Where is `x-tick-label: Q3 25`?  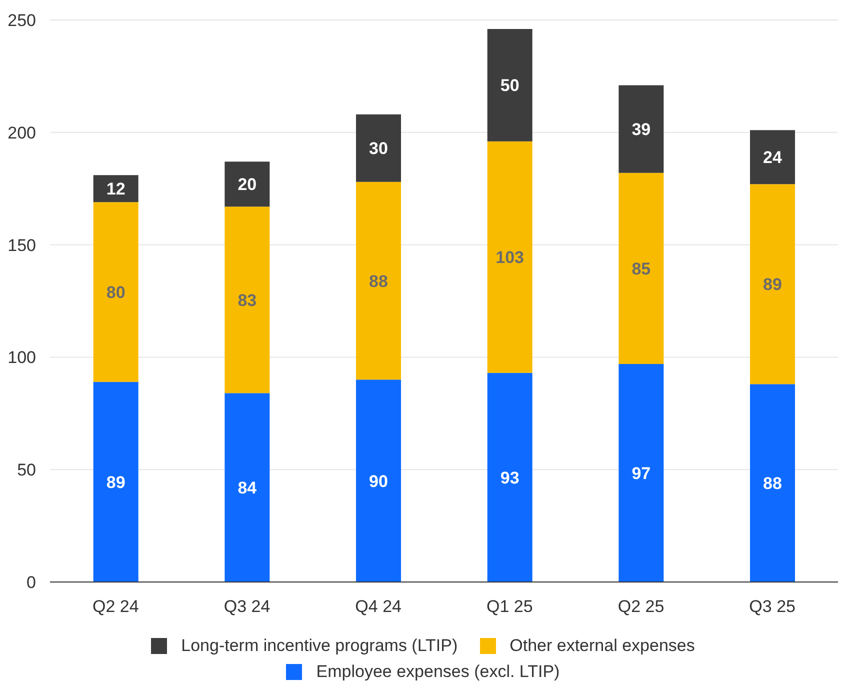
x-tick-label: Q3 25 is located at coordinates (772, 606).